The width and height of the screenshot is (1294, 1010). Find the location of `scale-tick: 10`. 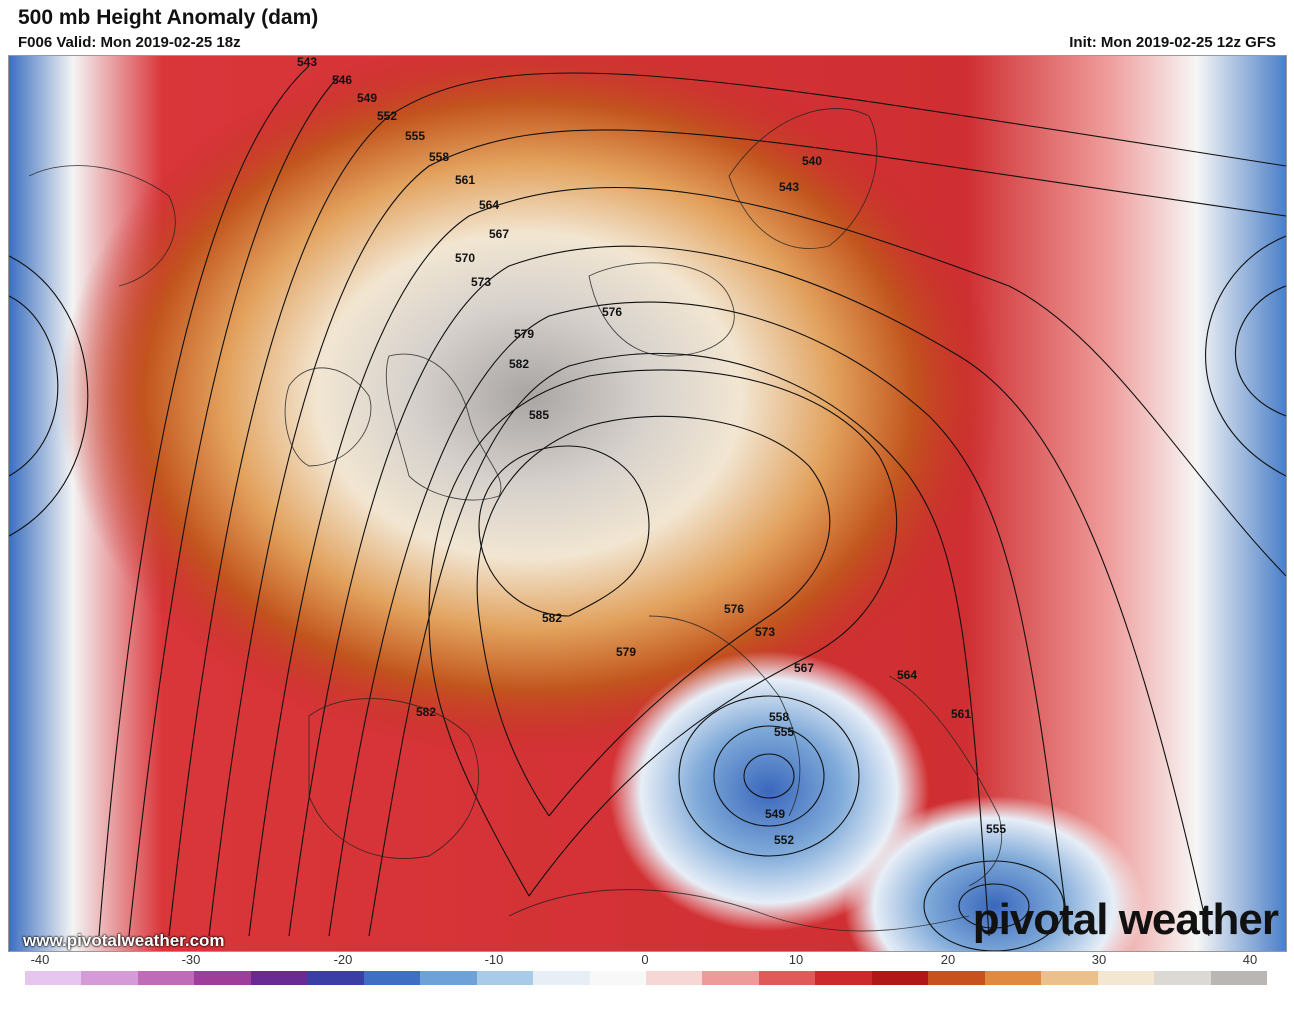

scale-tick: 10 is located at coordinates (796, 959).